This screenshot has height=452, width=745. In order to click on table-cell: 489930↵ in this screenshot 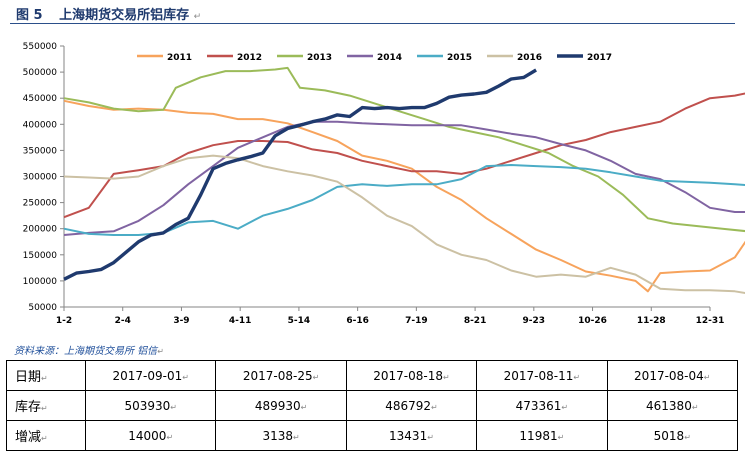, I will do `click(281, 405)`.